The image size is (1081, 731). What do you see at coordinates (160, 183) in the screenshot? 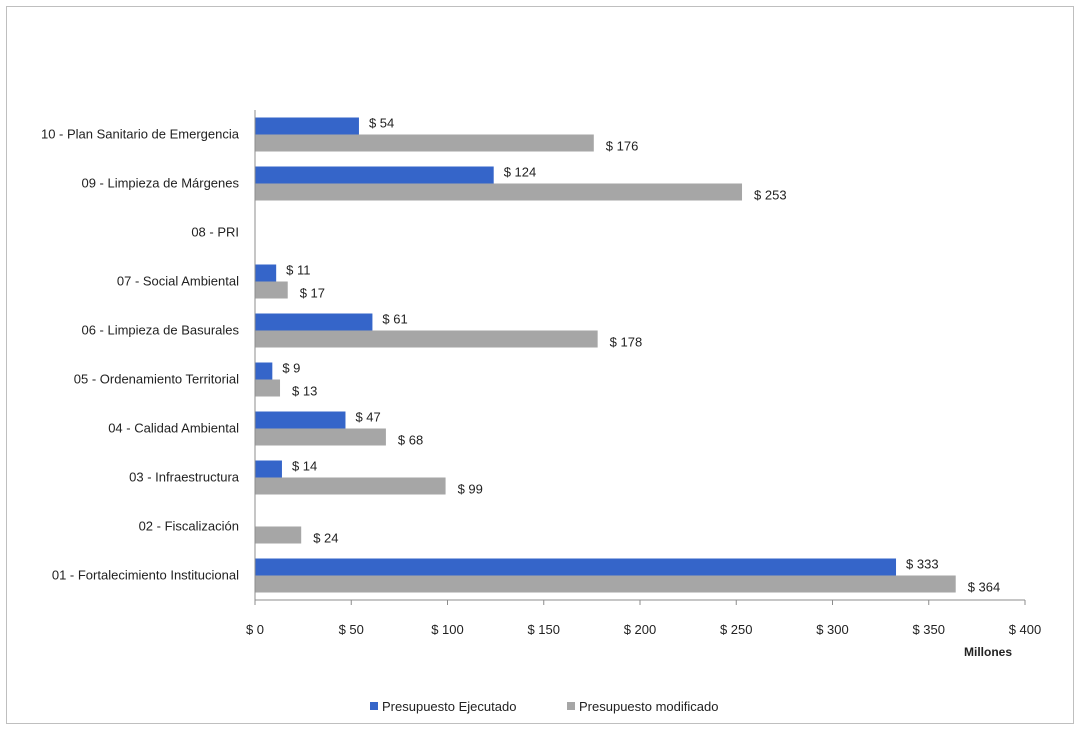
I see `category-label: 09 - Limpieza de Márgenes` at bounding box center [160, 183].